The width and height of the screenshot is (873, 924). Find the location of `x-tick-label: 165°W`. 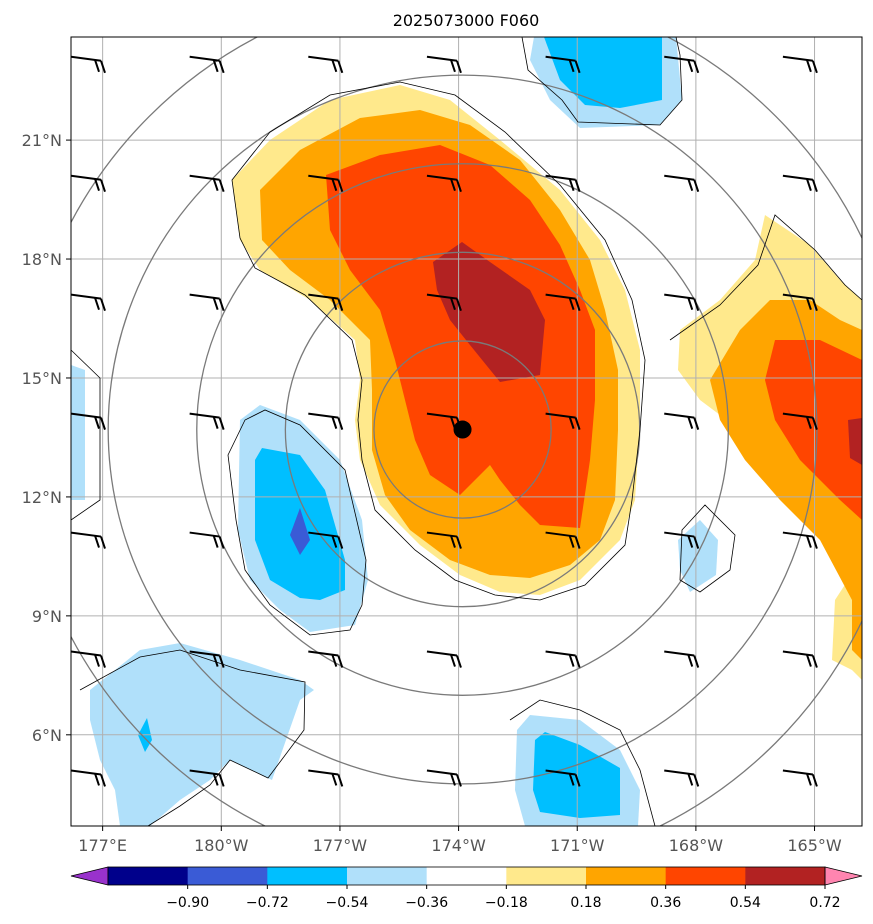

x-tick-label: 165°W is located at coordinates (814, 845).